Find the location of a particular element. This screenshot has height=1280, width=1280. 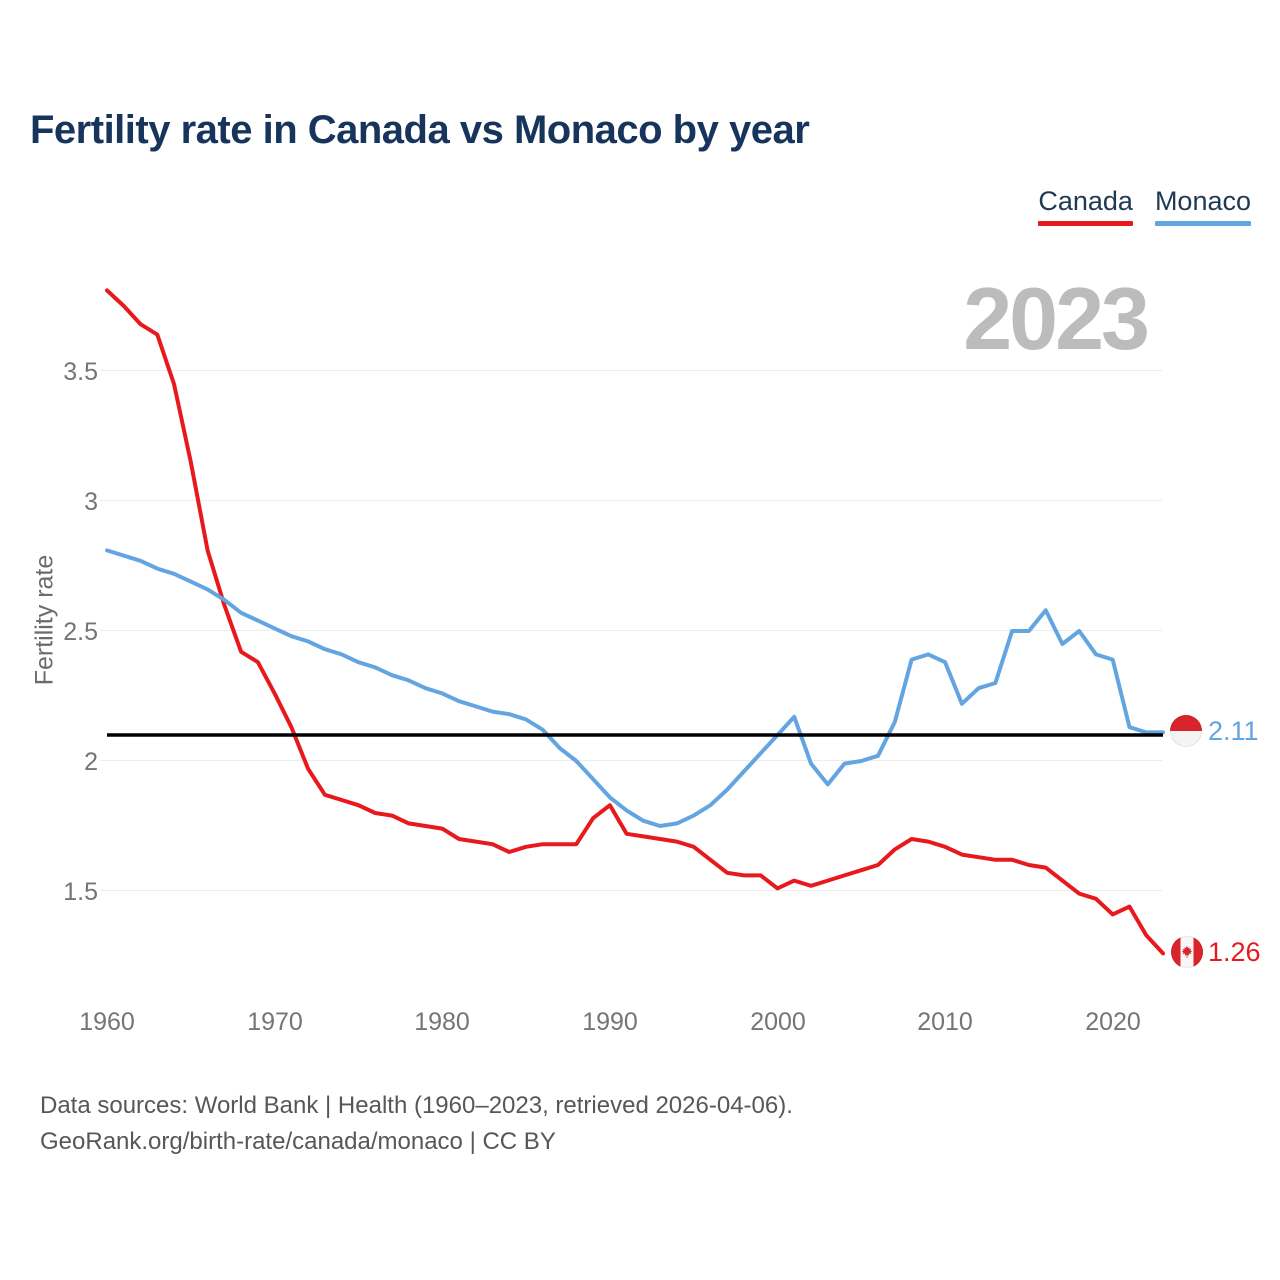

x-axis-tick-label: 1990 is located at coordinates (610, 1022).